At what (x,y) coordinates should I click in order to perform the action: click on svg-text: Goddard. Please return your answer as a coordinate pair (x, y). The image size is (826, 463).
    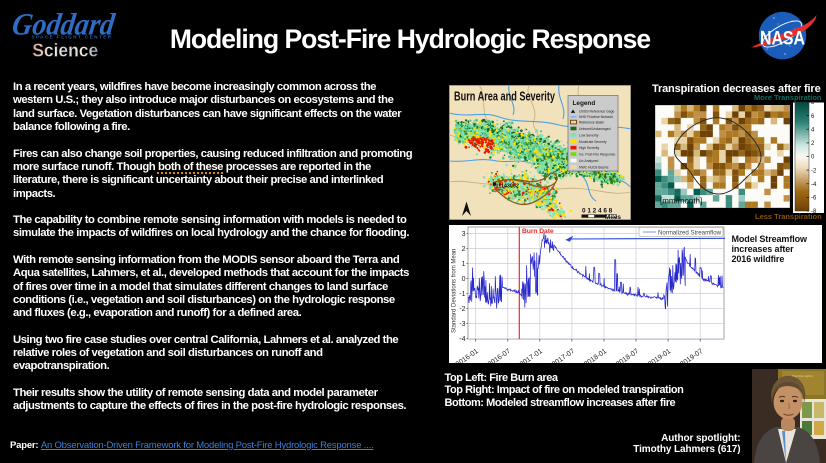
    Looking at the image, I should click on (63, 24).